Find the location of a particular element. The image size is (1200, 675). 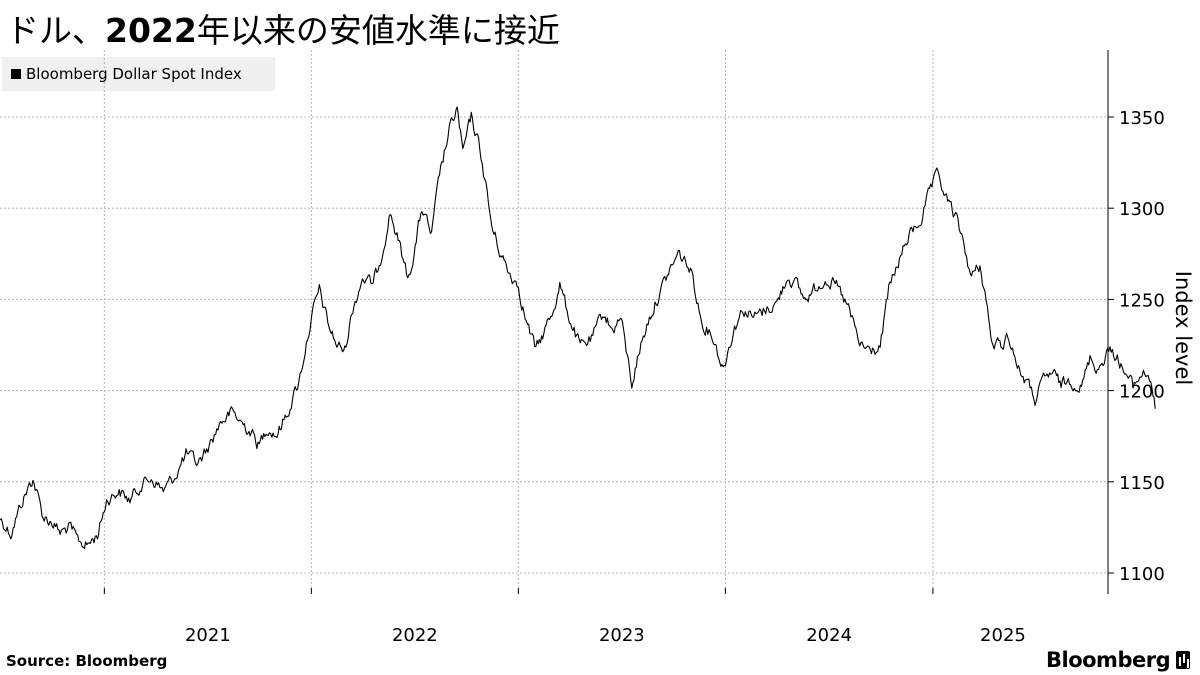

legend: Bloomberg Dollar Spot Index is located at coordinates (138, 74).